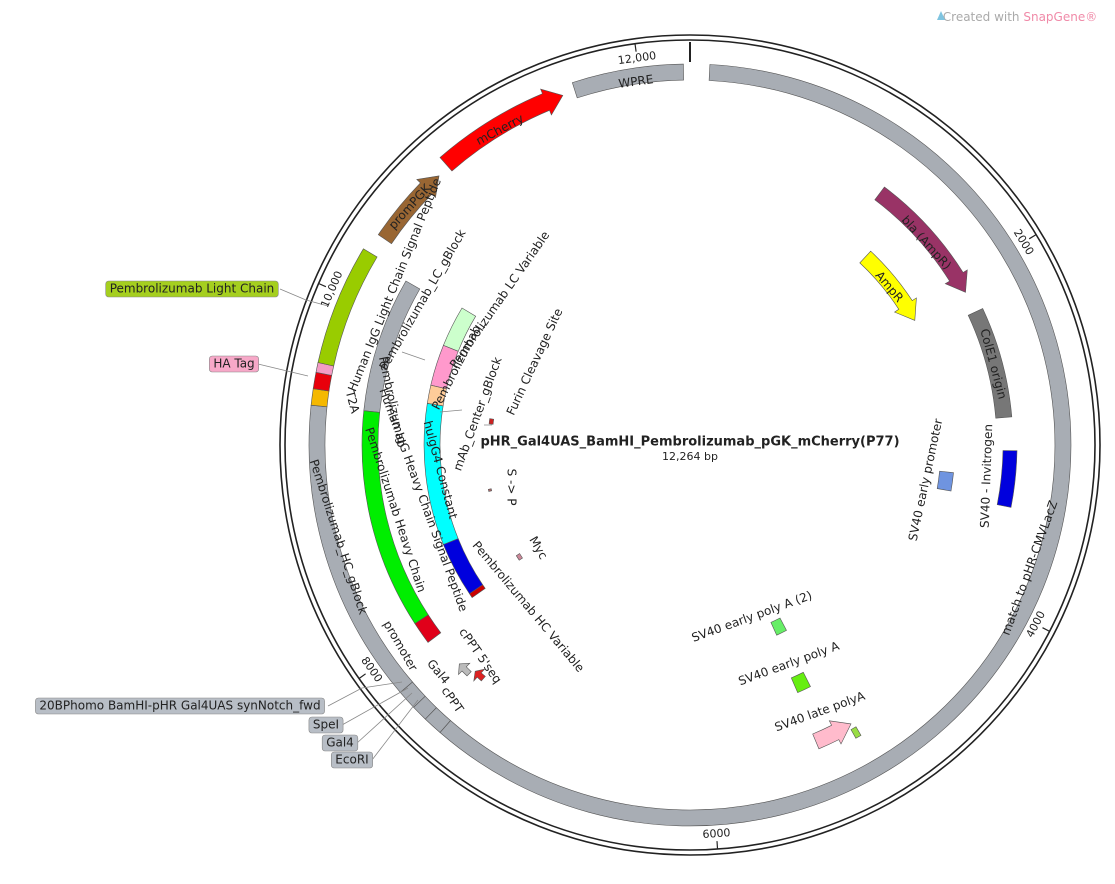  What do you see at coordinates (888, 285) in the screenshot?
I see `ampr` at bounding box center [888, 285].